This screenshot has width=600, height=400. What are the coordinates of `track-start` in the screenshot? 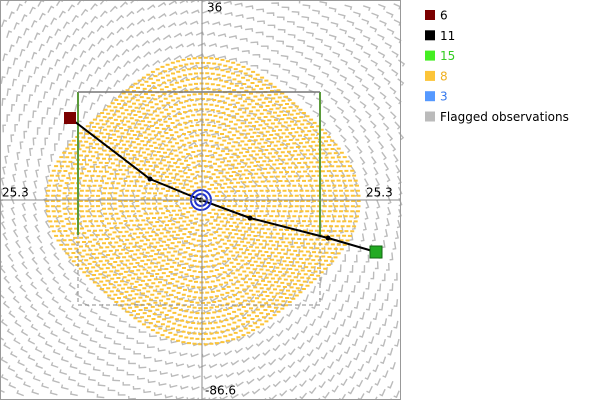 It's located at (70, 118).